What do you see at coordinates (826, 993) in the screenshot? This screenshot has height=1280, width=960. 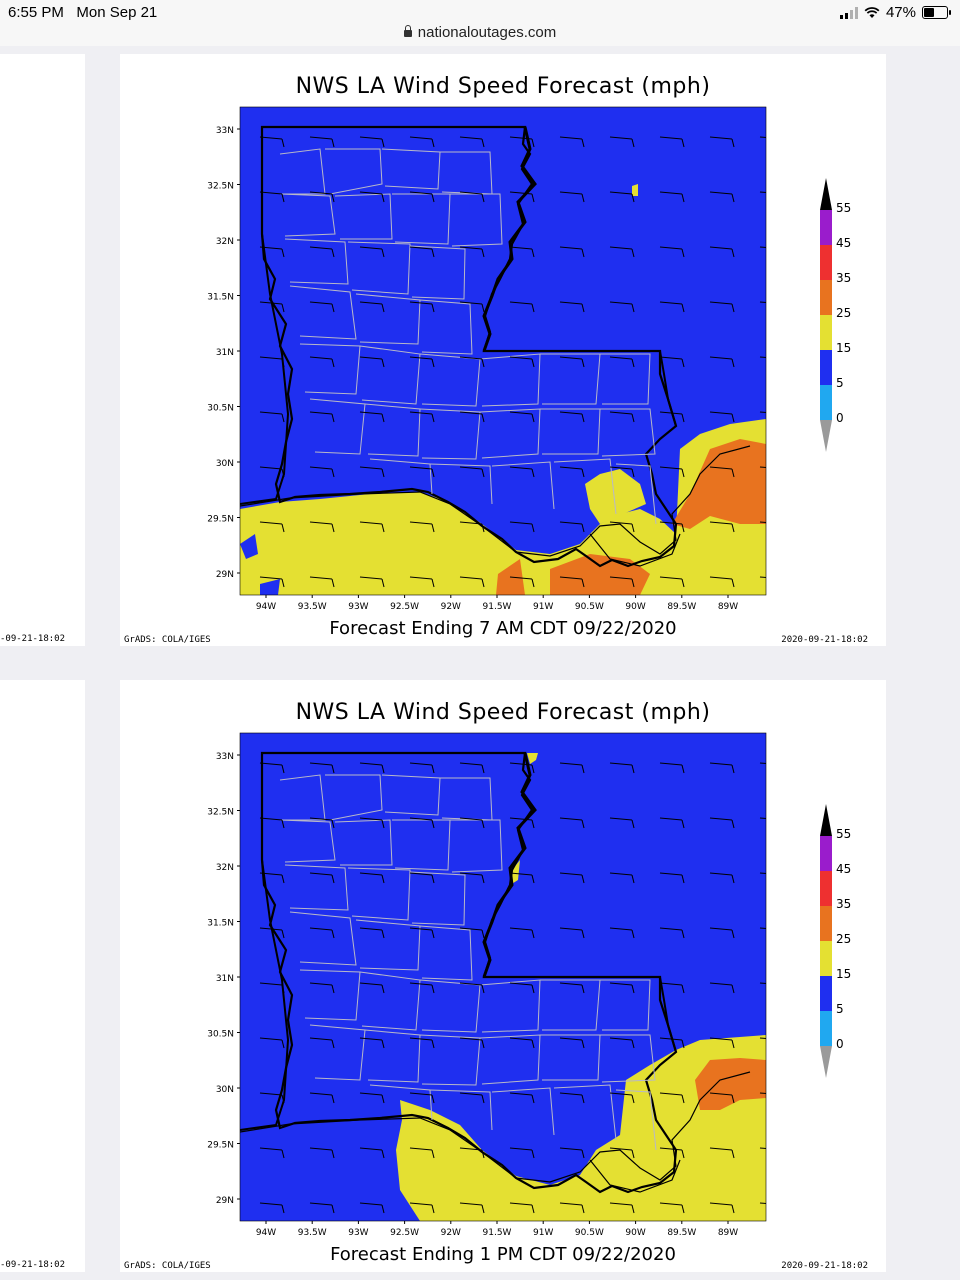 I see `legend-swatch` at bounding box center [826, 993].